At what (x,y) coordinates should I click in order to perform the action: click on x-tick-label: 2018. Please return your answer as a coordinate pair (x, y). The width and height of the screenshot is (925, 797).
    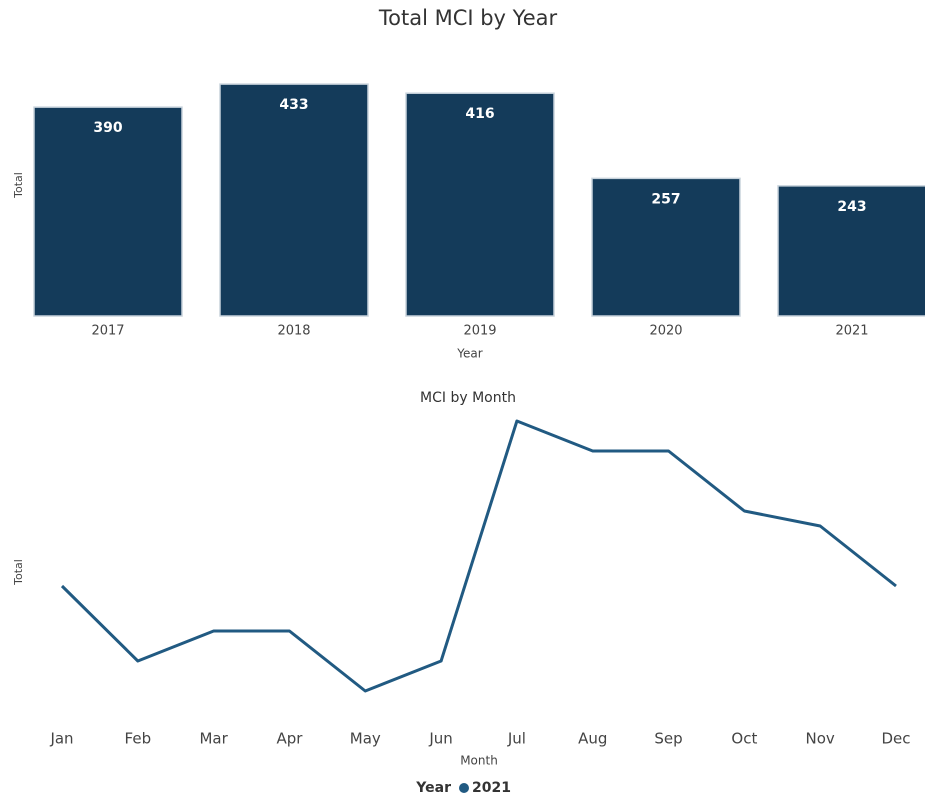
    Looking at the image, I should click on (293, 331).